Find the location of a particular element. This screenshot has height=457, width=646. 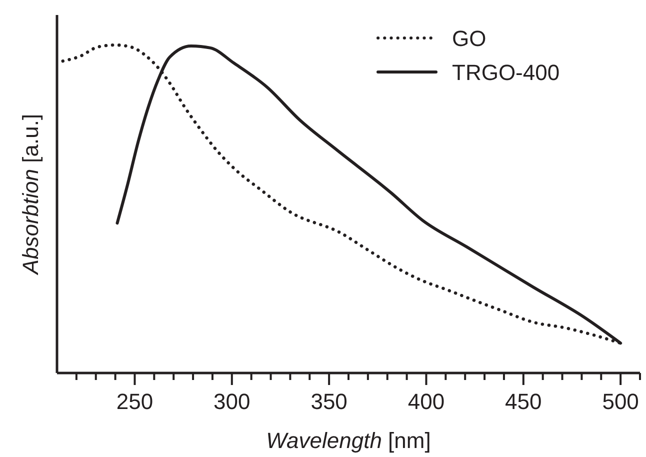

legend-label: GO is located at coordinates (469, 38).